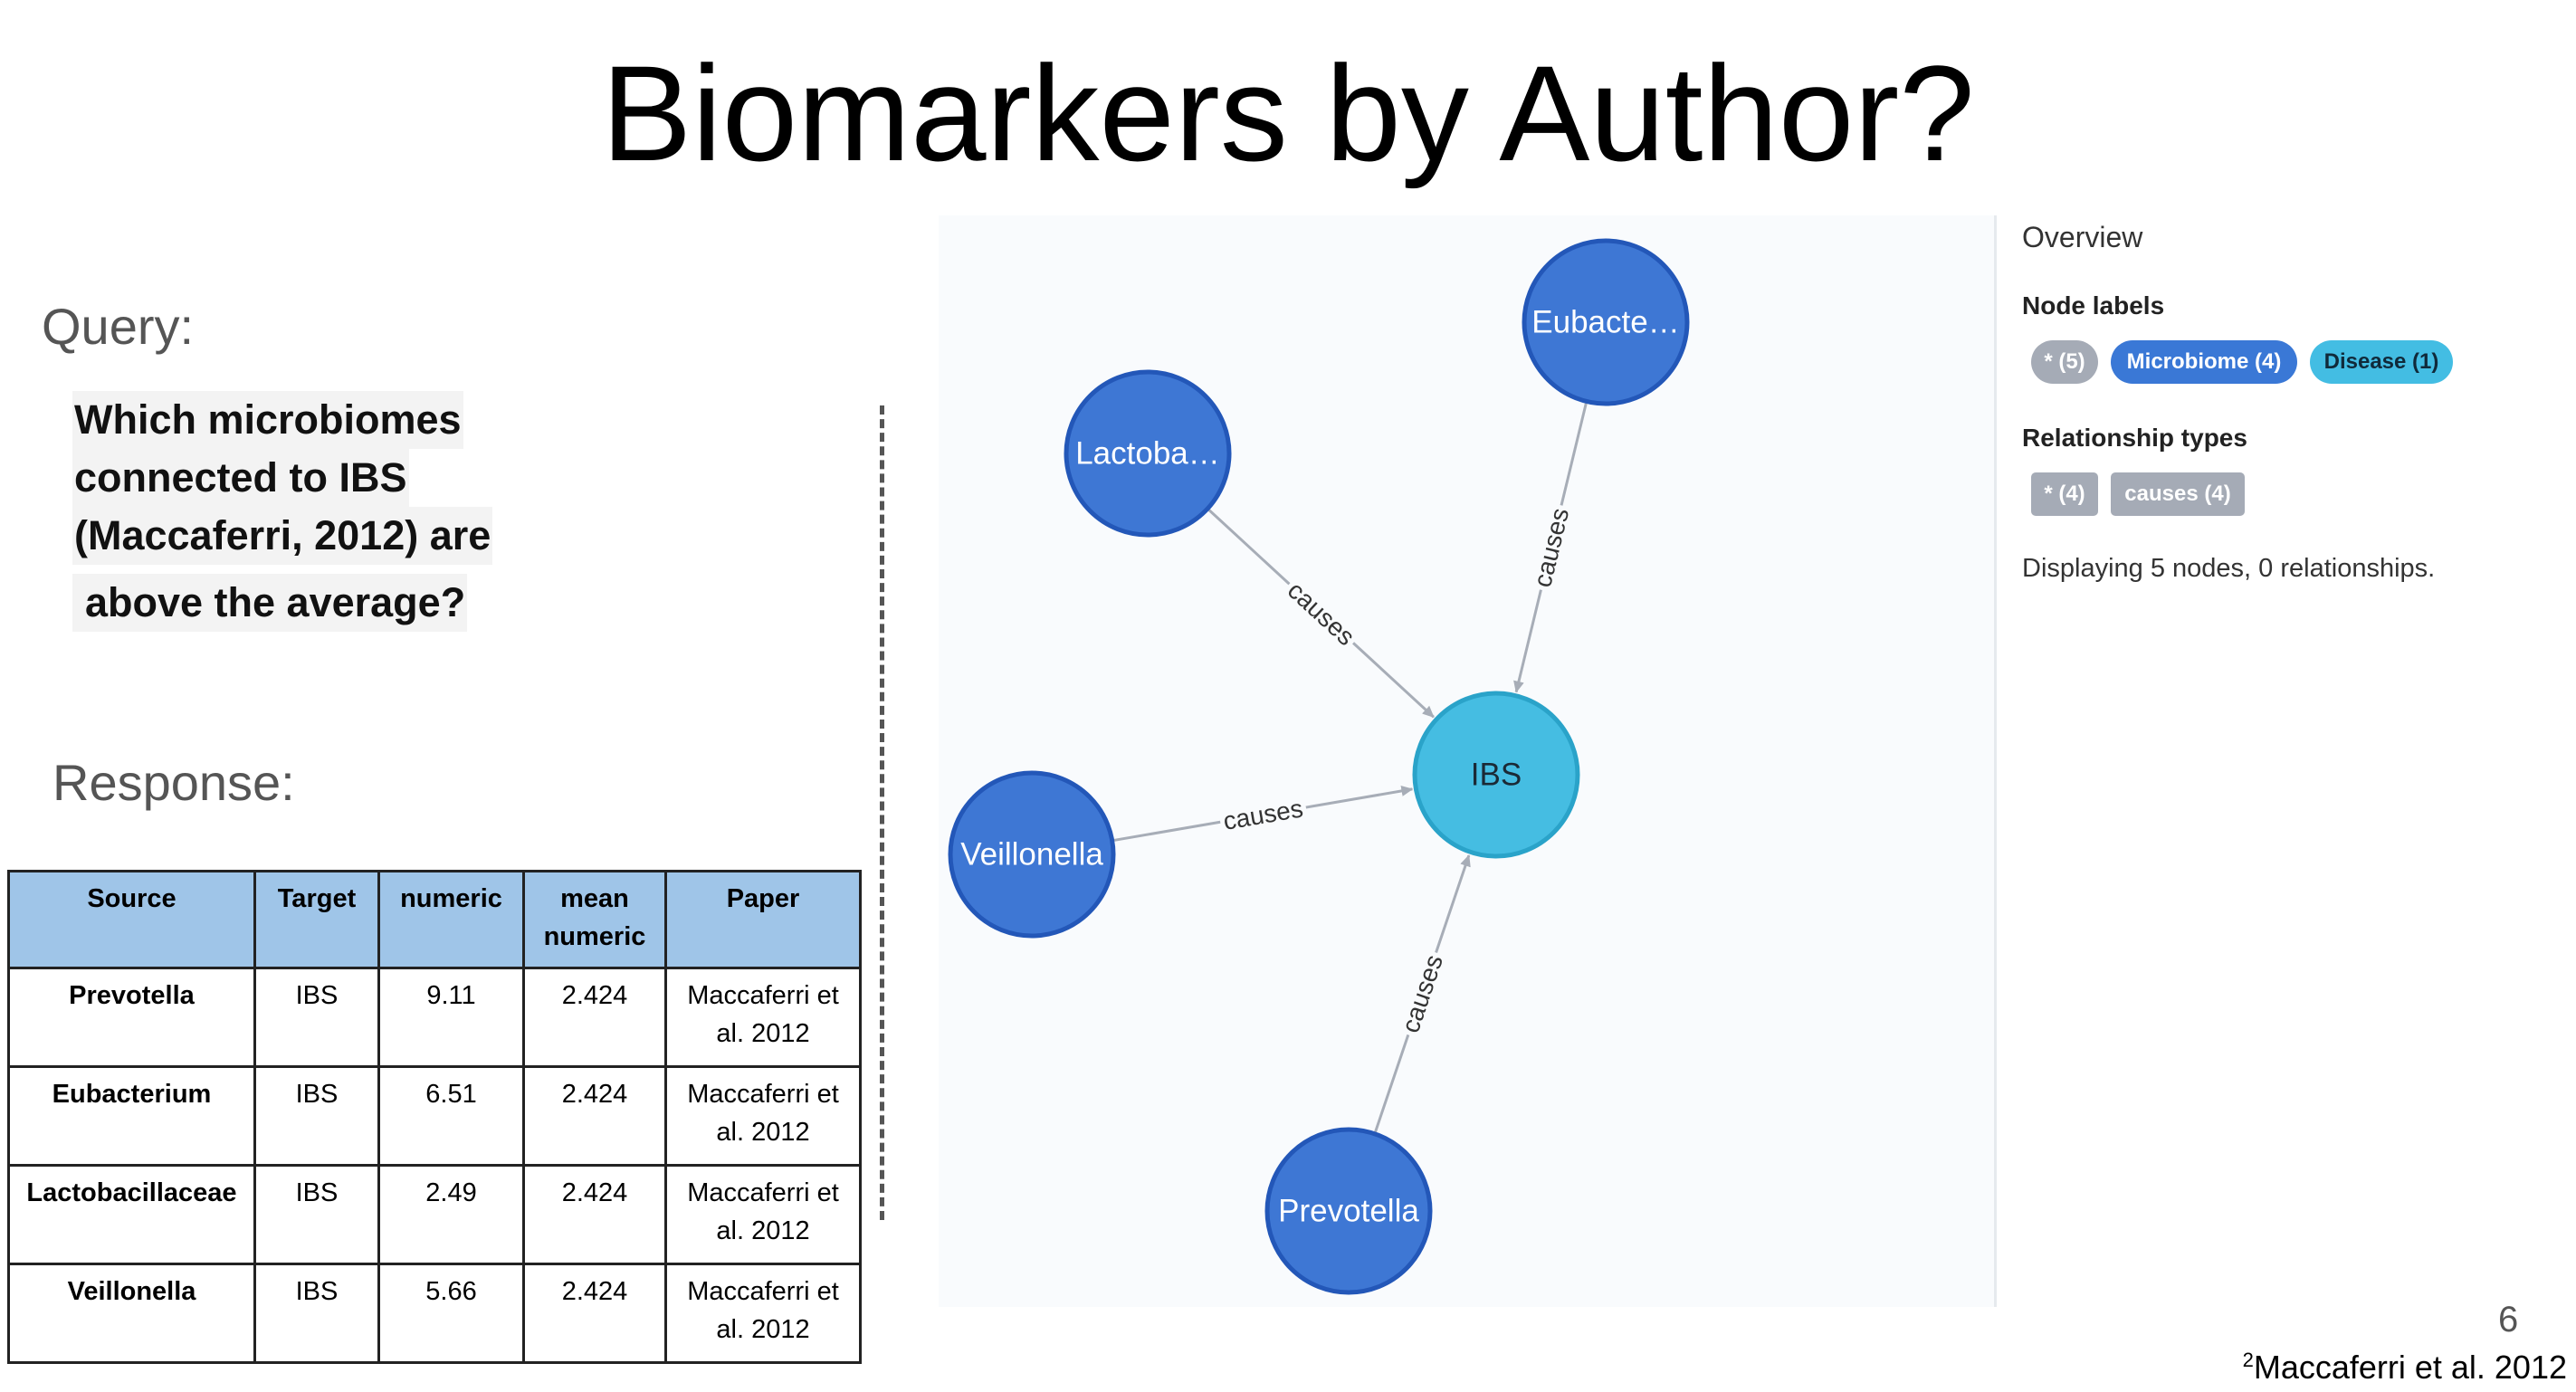  I want to click on slide-title: Biomarkers by Author?, so click(1288, 113).